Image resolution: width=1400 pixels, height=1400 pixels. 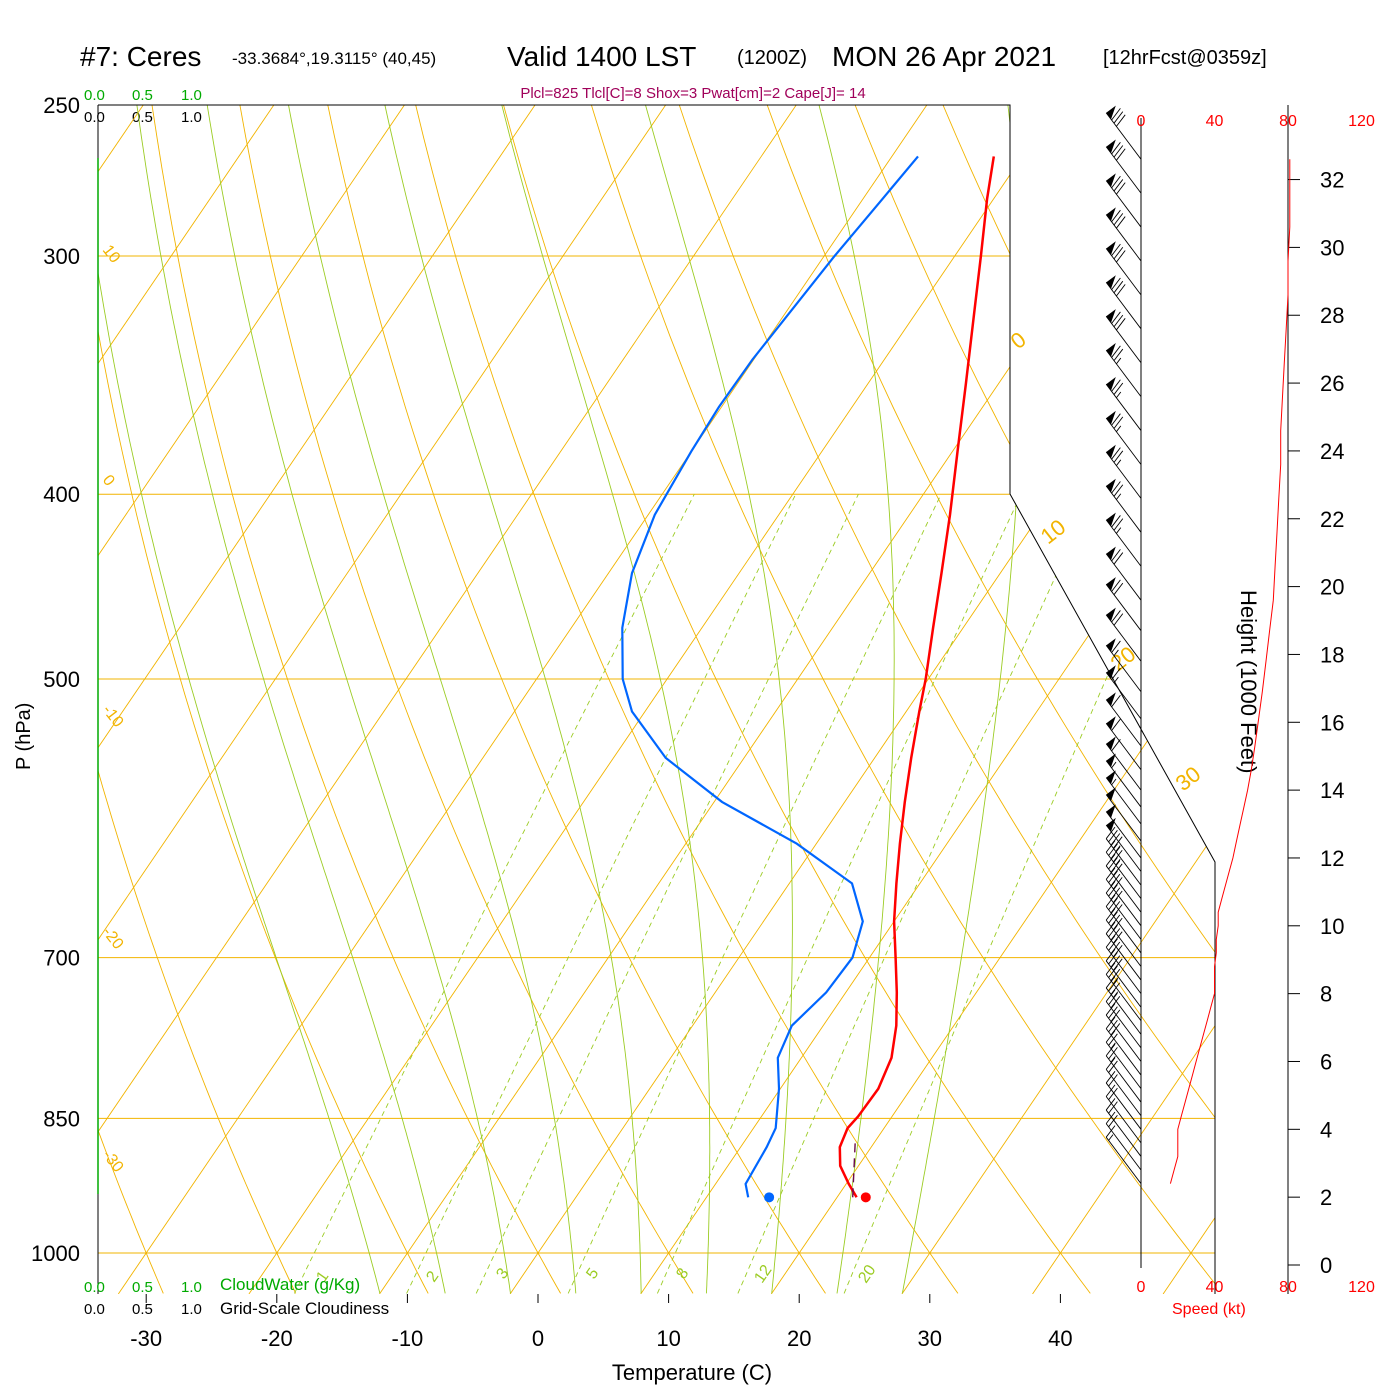 What do you see at coordinates (944, 56) in the screenshot?
I see `valid-date: MON 26 Apr 2021` at bounding box center [944, 56].